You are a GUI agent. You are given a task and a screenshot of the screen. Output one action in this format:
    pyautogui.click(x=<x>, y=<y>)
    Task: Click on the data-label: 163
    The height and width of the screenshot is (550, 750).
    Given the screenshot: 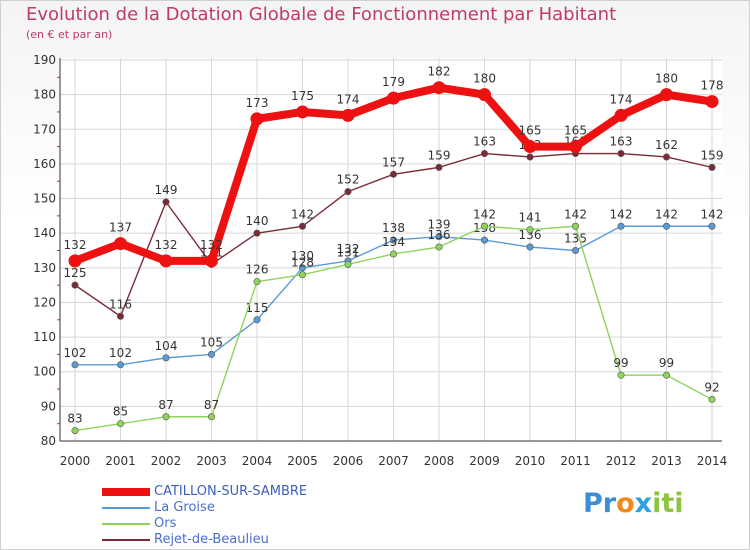 What is the action you would take?
    pyautogui.click(x=621, y=142)
    